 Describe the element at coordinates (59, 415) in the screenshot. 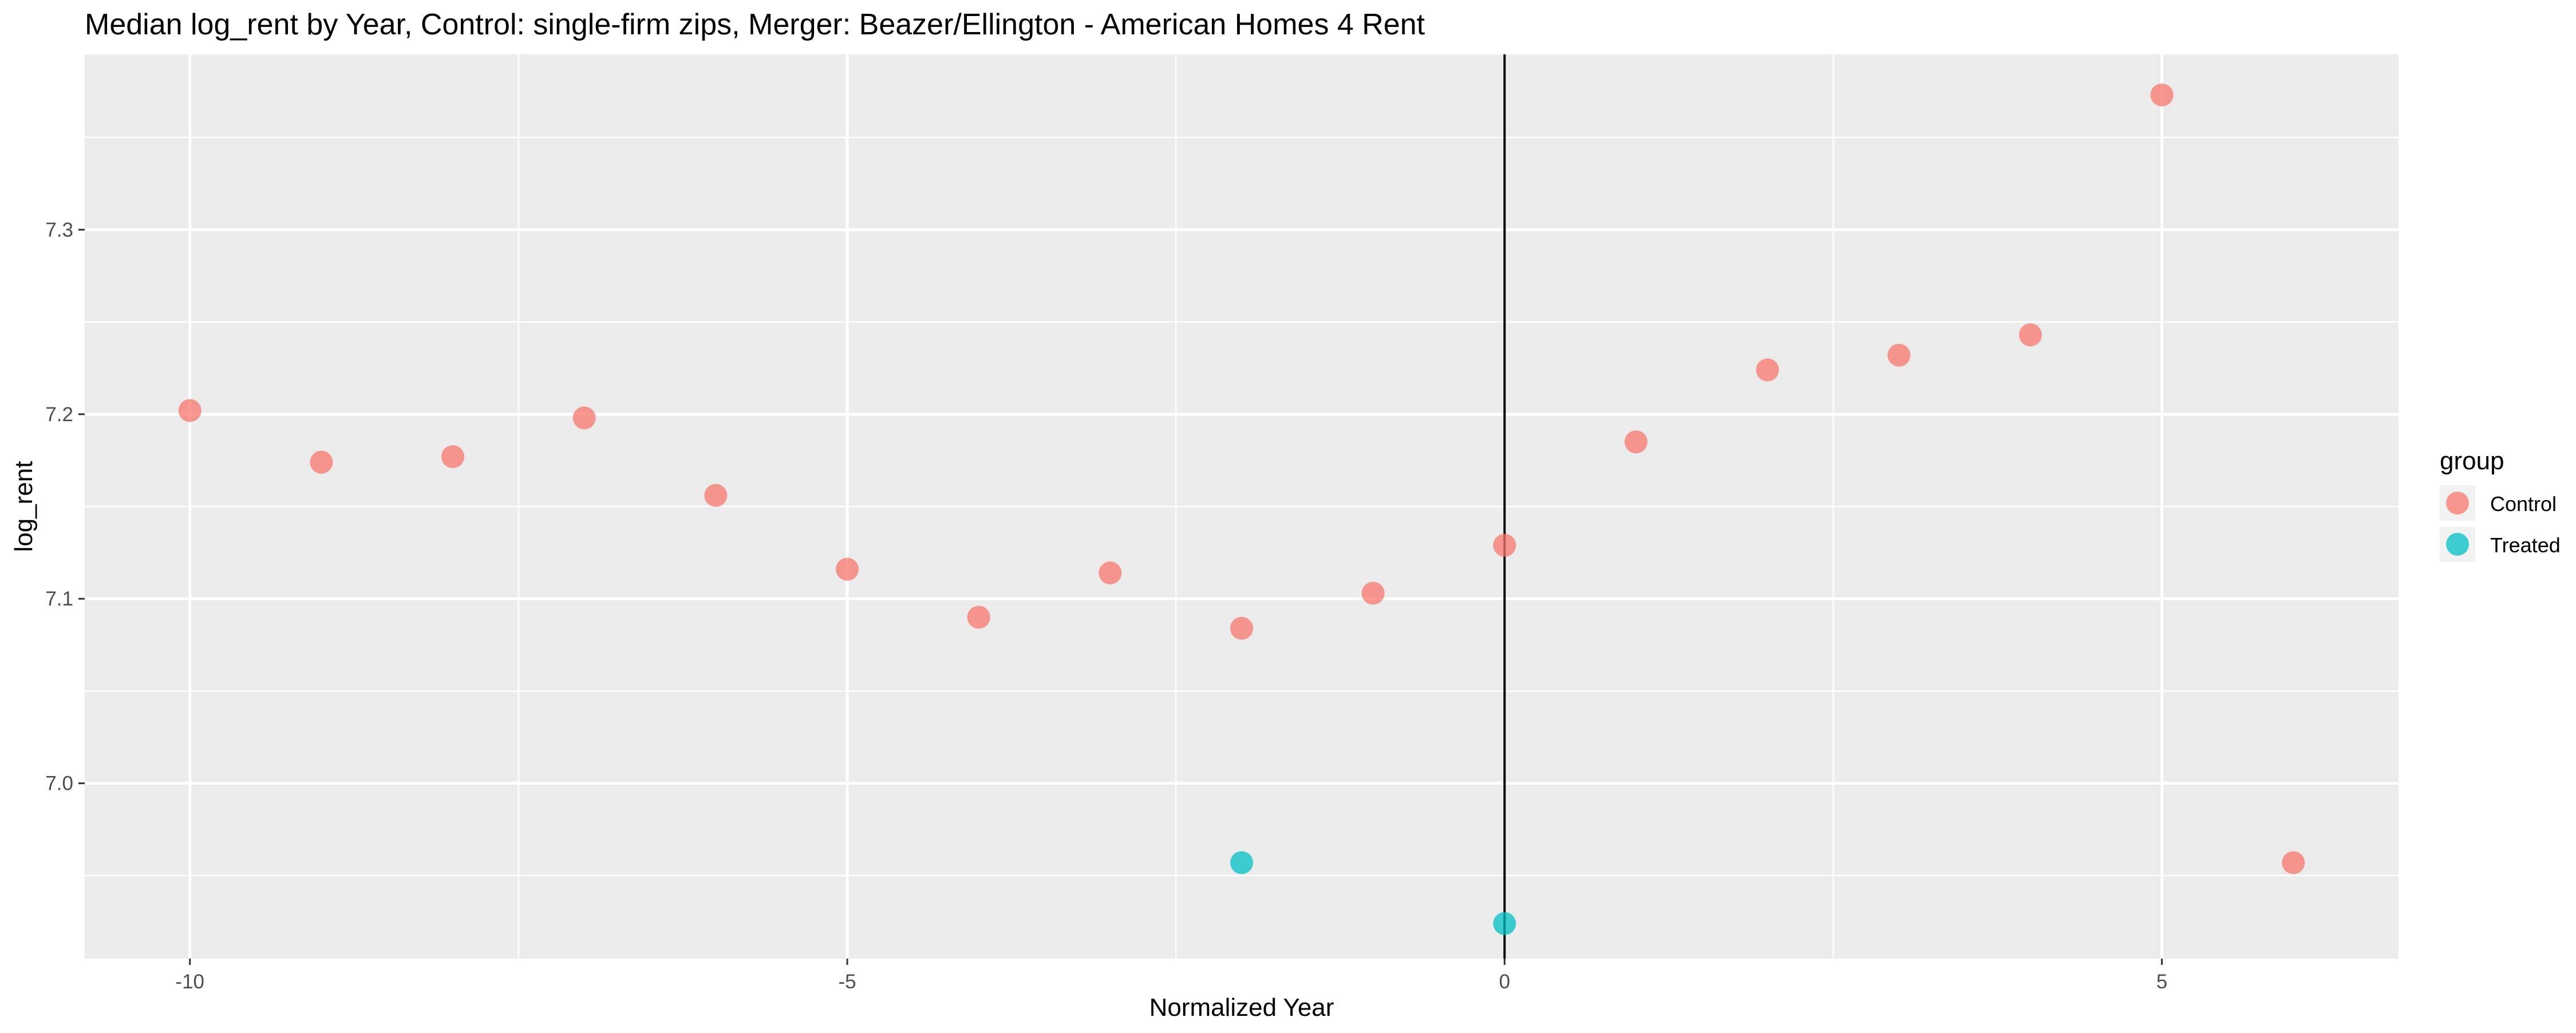

I see `y-tick-label: 7.2` at that location.